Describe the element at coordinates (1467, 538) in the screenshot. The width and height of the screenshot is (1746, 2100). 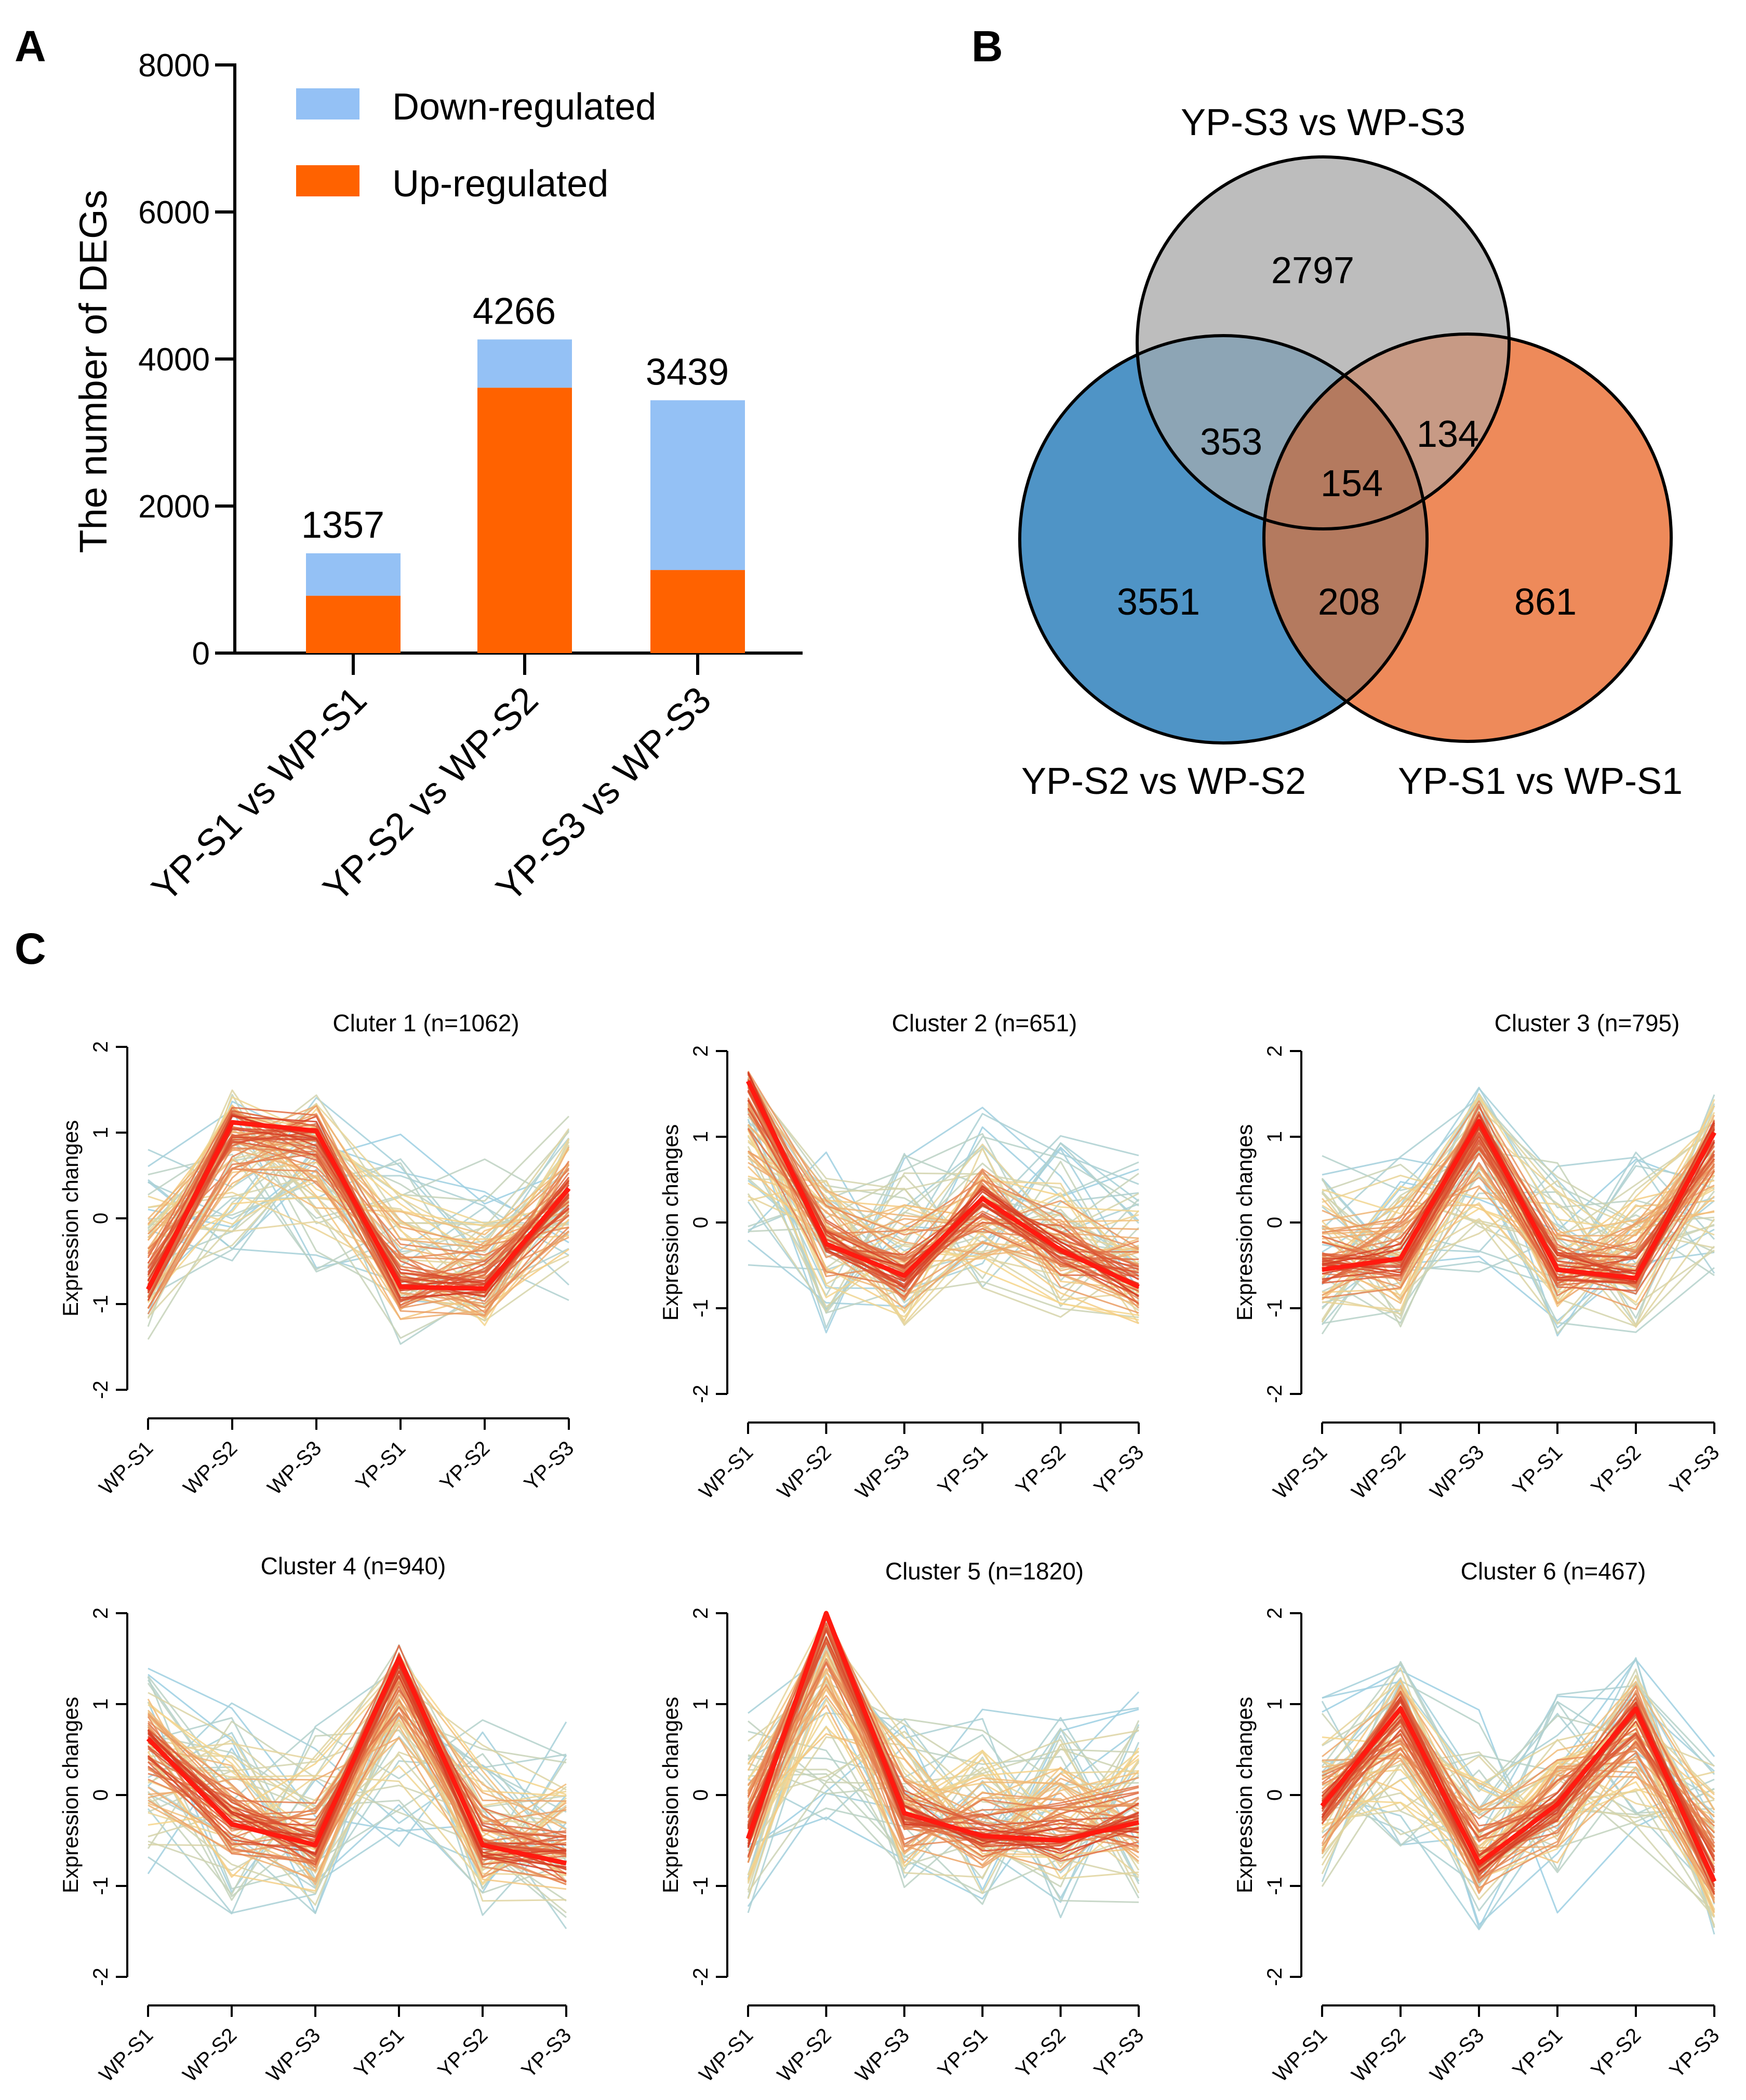
I see `venn-outline-right` at that location.